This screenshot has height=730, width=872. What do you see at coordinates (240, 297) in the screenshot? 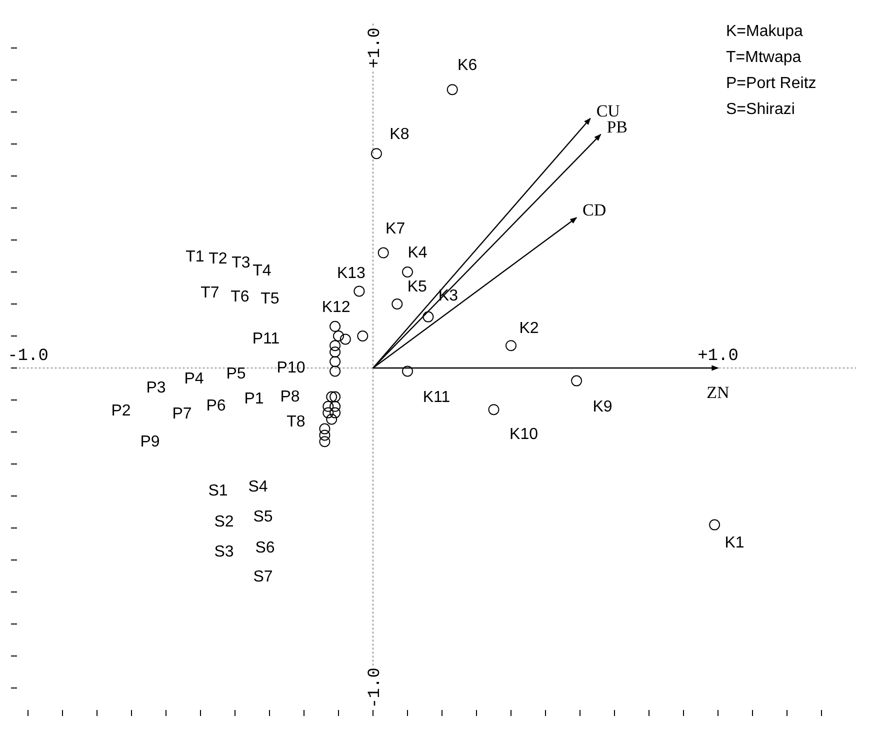
I see `annotation: T6` at bounding box center [240, 297].